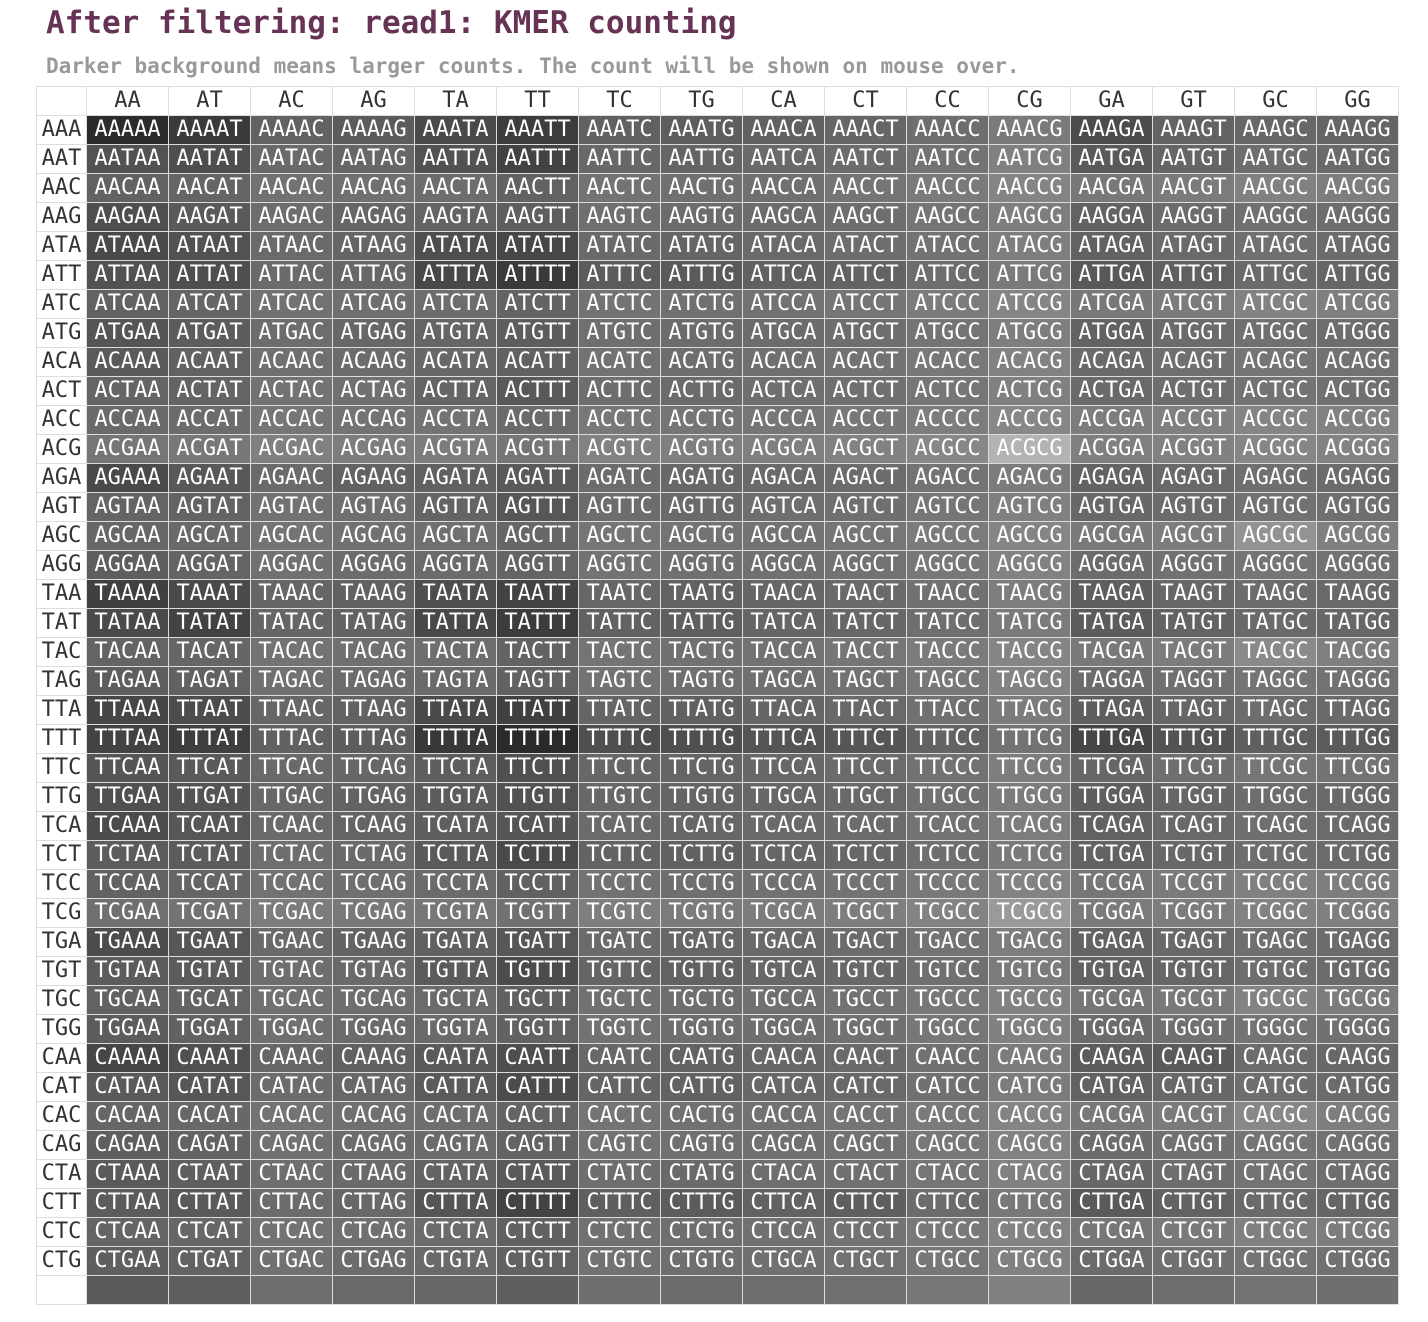 The image size is (1428, 1322). I want to click on kmer-cell: AGAAA, so click(127, 478).